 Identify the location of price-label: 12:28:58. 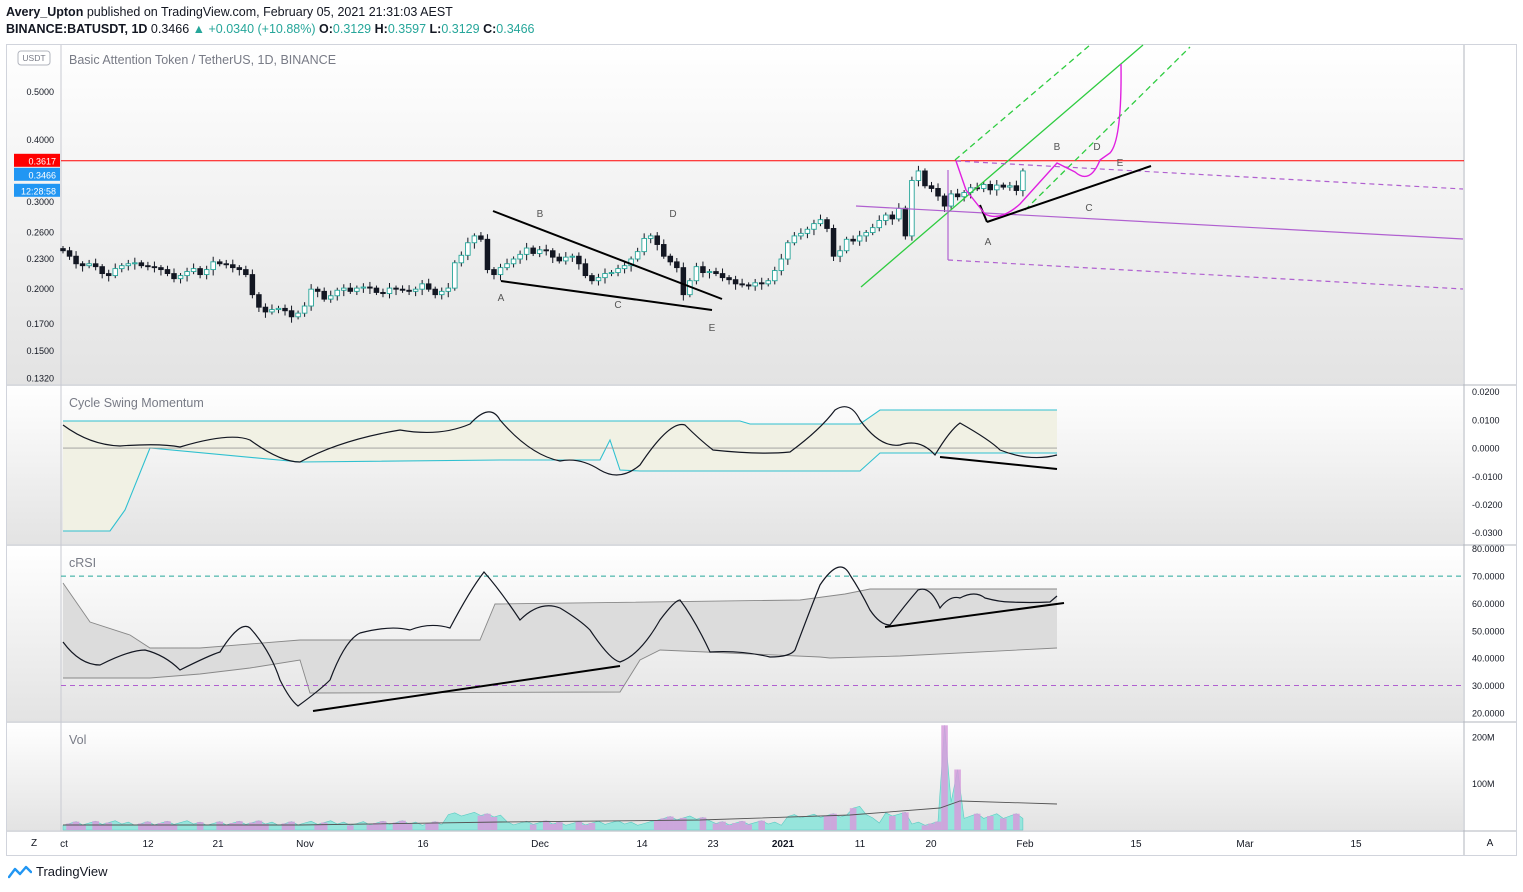
(38, 191).